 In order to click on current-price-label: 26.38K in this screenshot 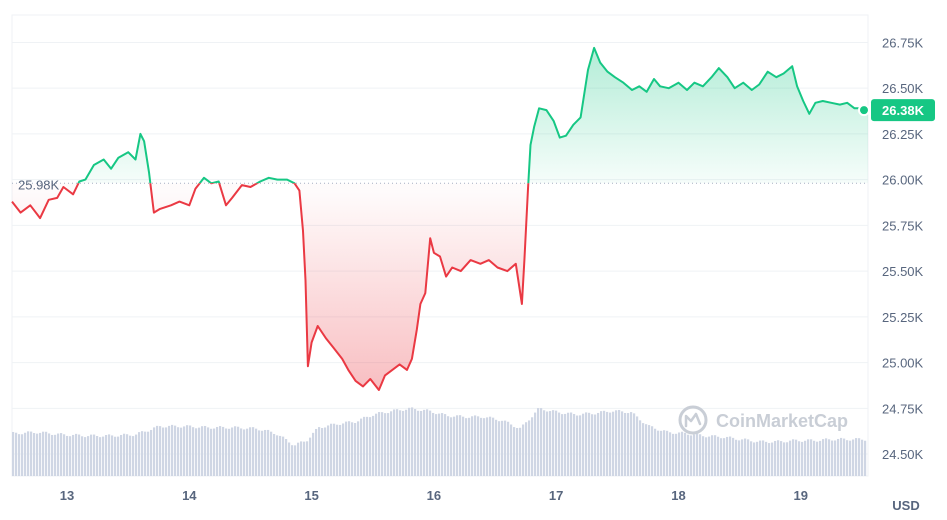, I will do `click(903, 110)`.